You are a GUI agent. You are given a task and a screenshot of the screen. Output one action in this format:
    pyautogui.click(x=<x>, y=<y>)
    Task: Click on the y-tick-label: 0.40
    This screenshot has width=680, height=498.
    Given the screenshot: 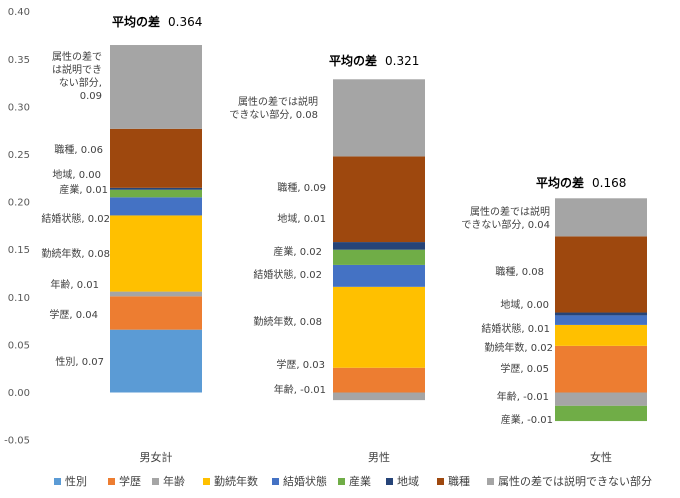 What is the action you would take?
    pyautogui.click(x=19, y=12)
    